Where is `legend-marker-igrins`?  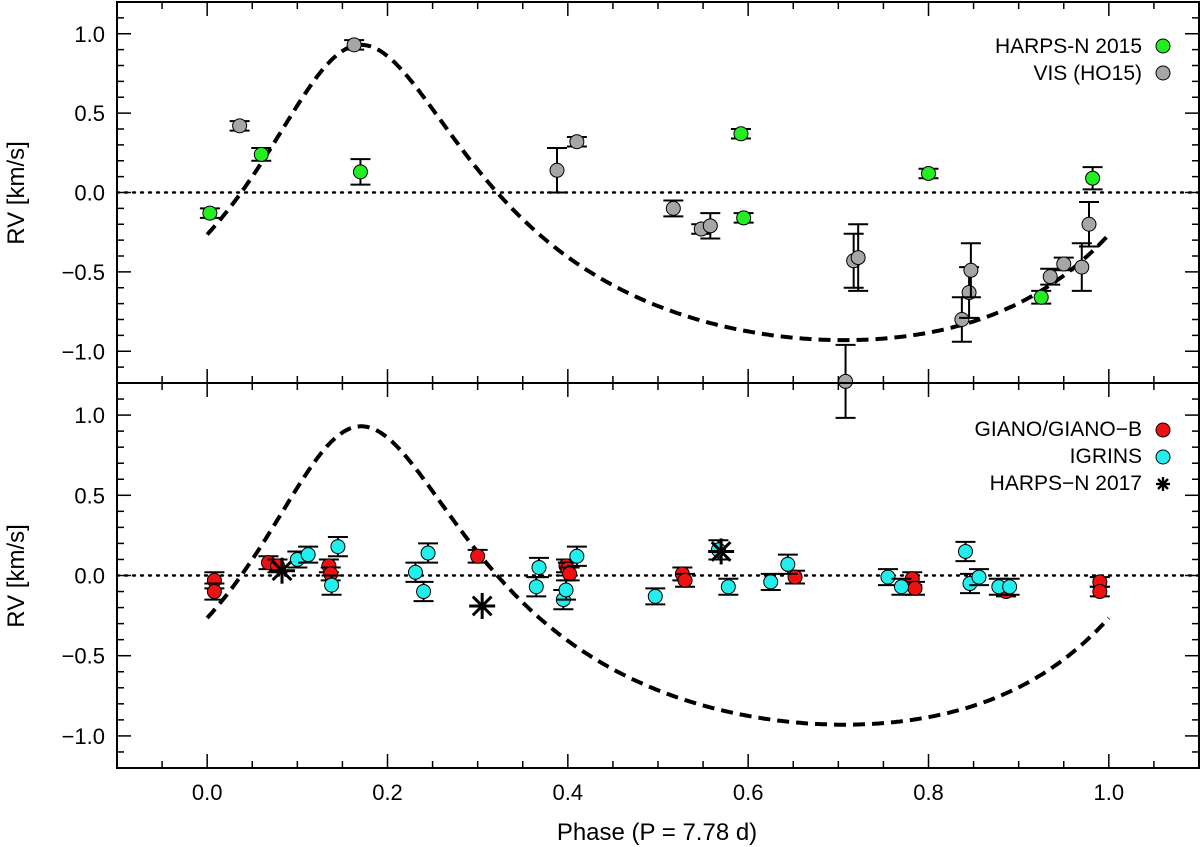
legend-marker-igrins is located at coordinates (1163, 457).